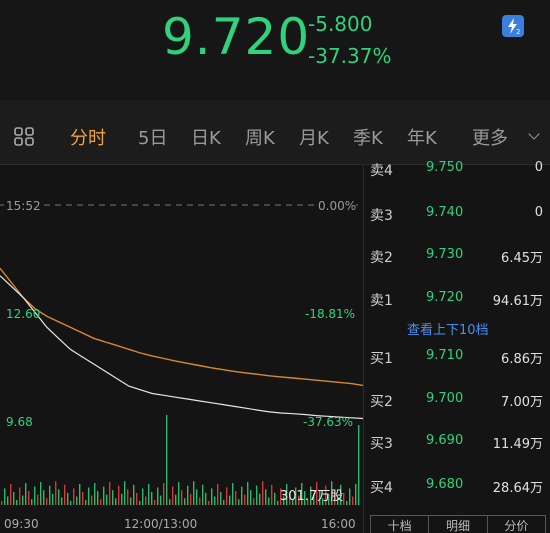 This screenshot has height=533, width=550. I want to click on tab-weekly-k: 周K, so click(260, 138).